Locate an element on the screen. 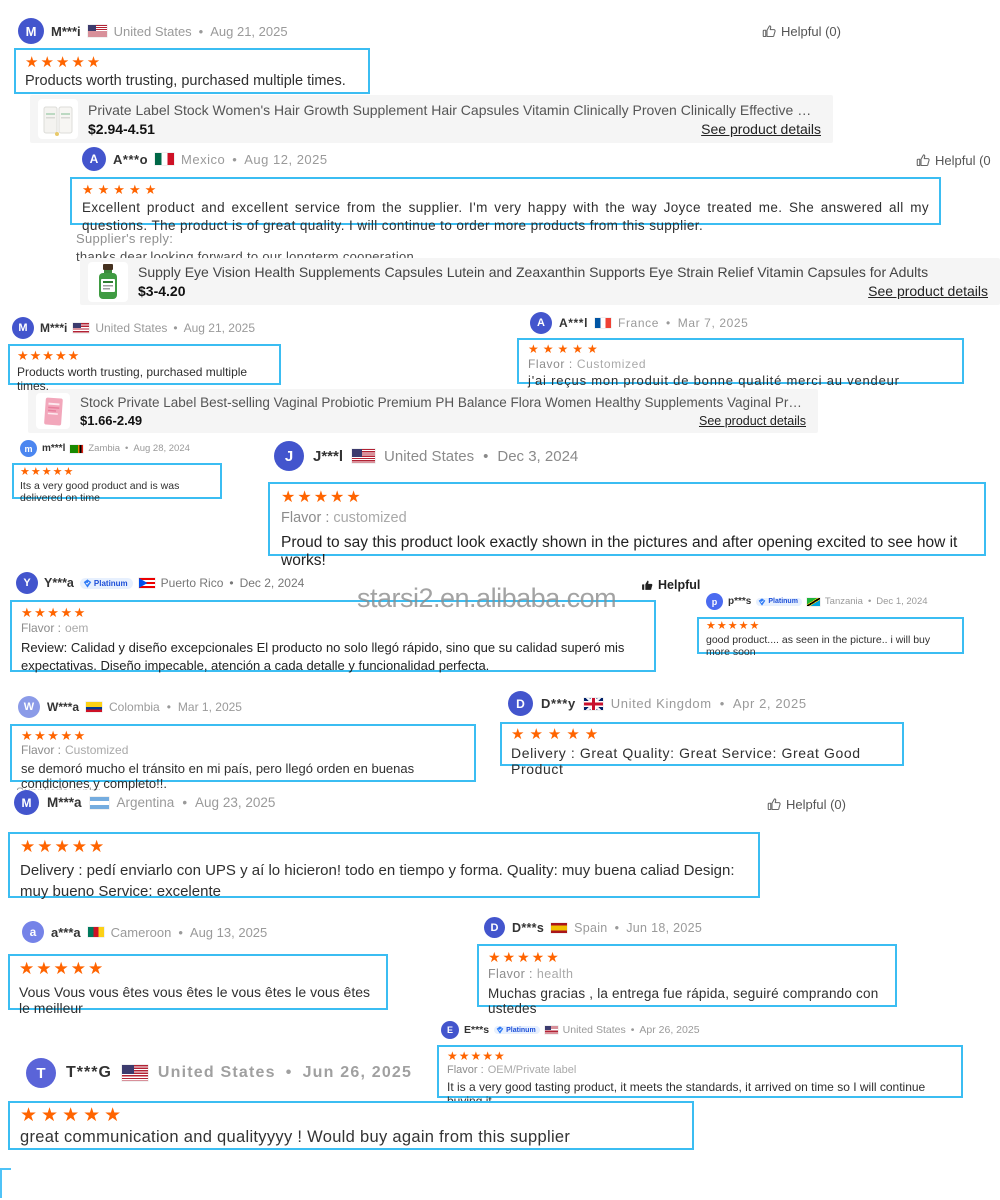 This screenshot has height=1200, width=1000. review-header: W W***a Colombia • Mar 1, 2025 is located at coordinates (259, 707).